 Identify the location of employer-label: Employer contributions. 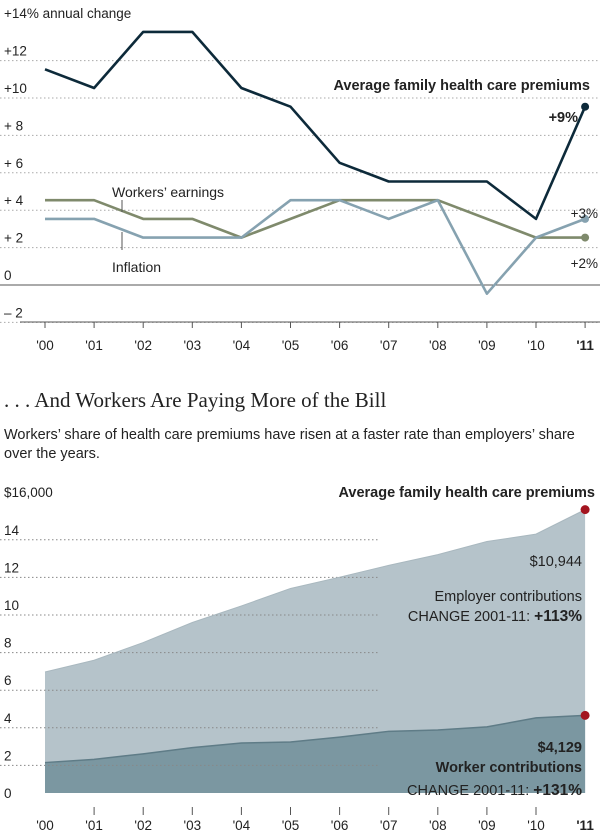
(509, 597).